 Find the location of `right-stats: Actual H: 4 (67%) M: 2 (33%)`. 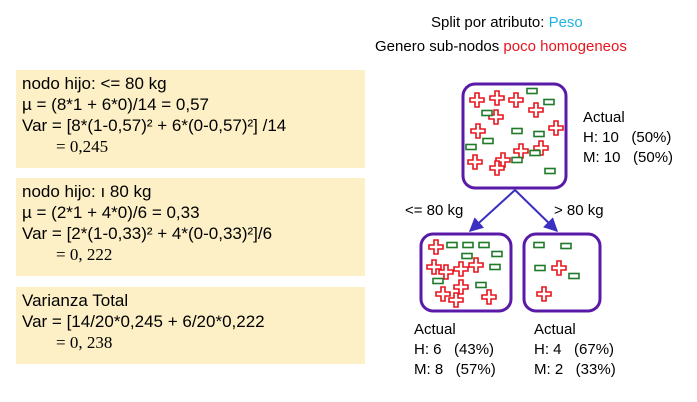

right-stats: Actual H: 4 (67%) M: 2 (33%) is located at coordinates (575, 350).